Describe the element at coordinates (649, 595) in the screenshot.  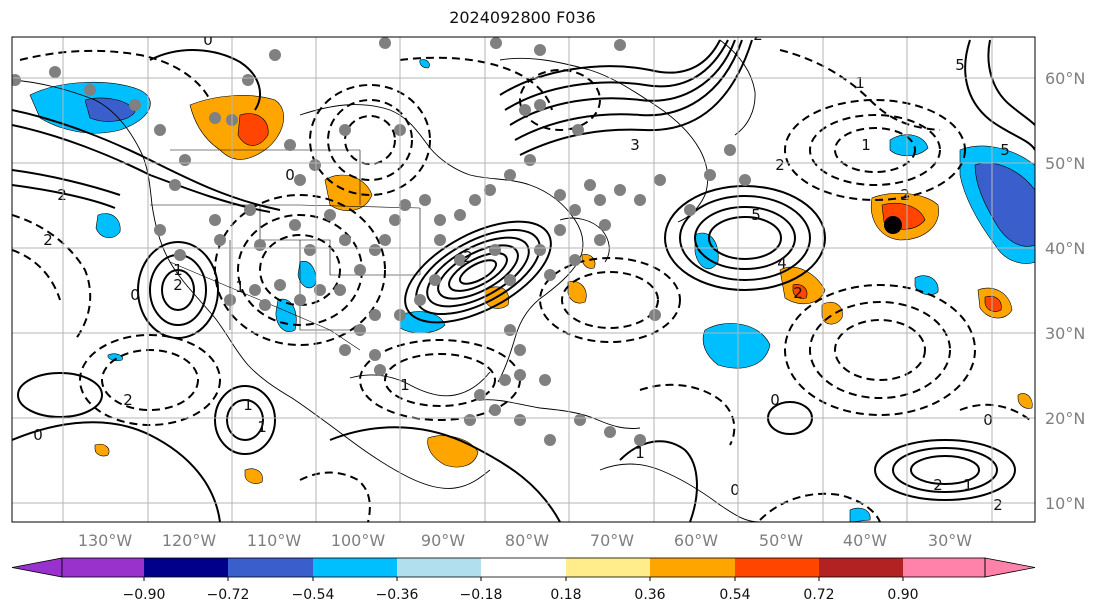
I see `colorbar-tick-label: 0.36` at that location.